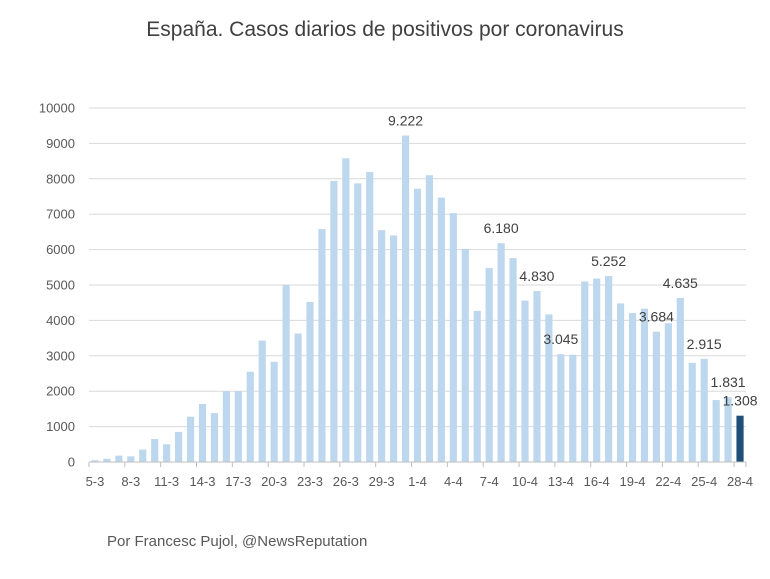  Describe the element at coordinates (704, 481) in the screenshot. I see `x-tick-label: 25-4` at that location.